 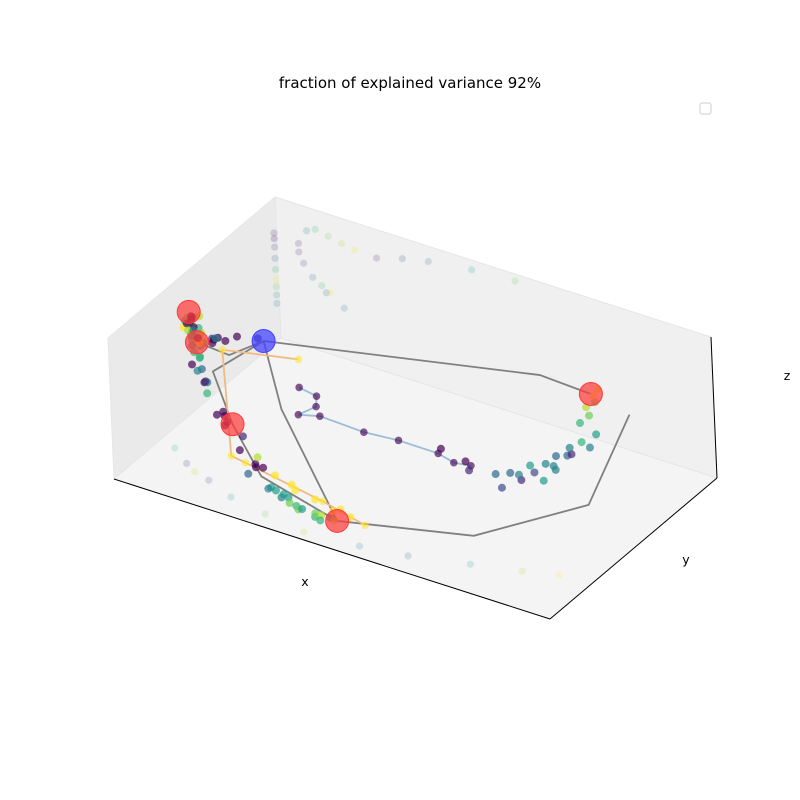 What do you see at coordinates (633, 548) in the screenshot?
I see `y-axis-line` at bounding box center [633, 548].